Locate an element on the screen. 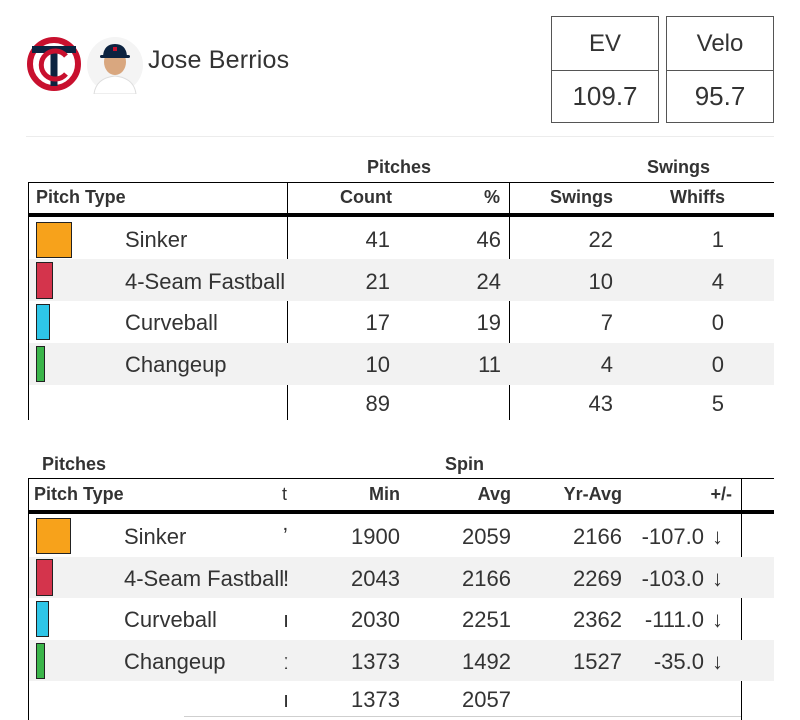 Image resolution: width=800 pixels, height=720 pixels. spin-avg-cell: 2251 is located at coordinates (486, 619).